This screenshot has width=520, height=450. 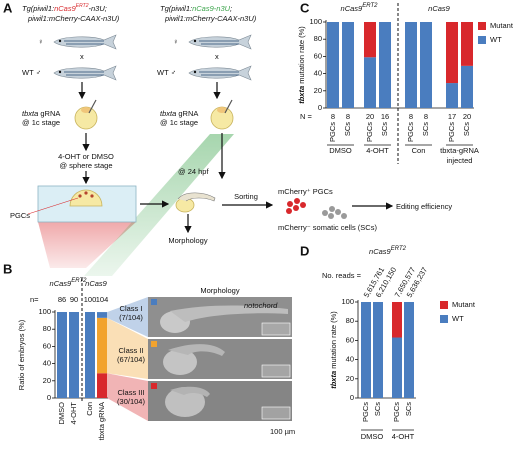 What do you see at coordinates (305, 7) in the screenshot?
I see `panel-label: C` at bounding box center [305, 7].